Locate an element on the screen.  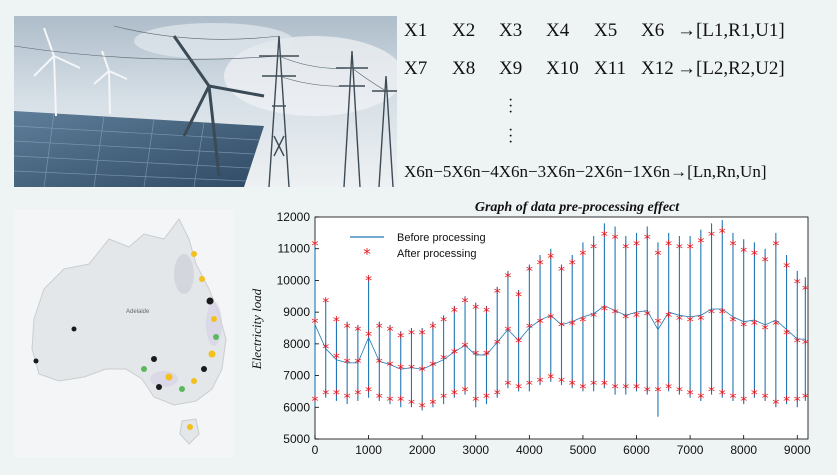
y-tick-label: 7000 is located at coordinates (296, 376).